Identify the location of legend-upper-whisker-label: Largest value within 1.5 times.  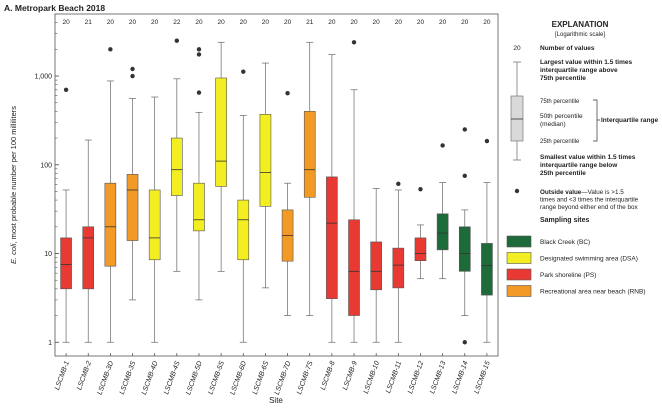
(586, 62).